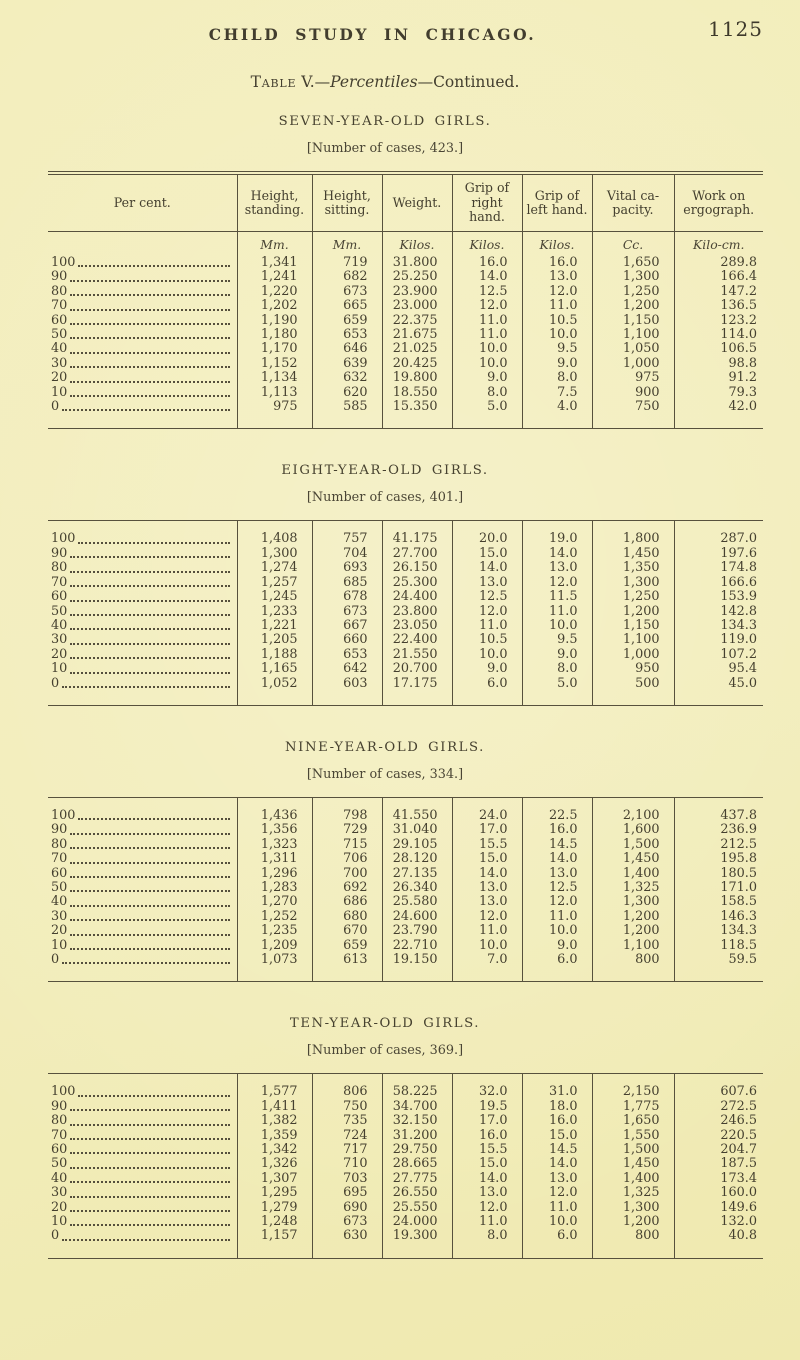  Describe the element at coordinates (718, 1193) in the screenshot. I see `value-cell: 160.0` at that location.